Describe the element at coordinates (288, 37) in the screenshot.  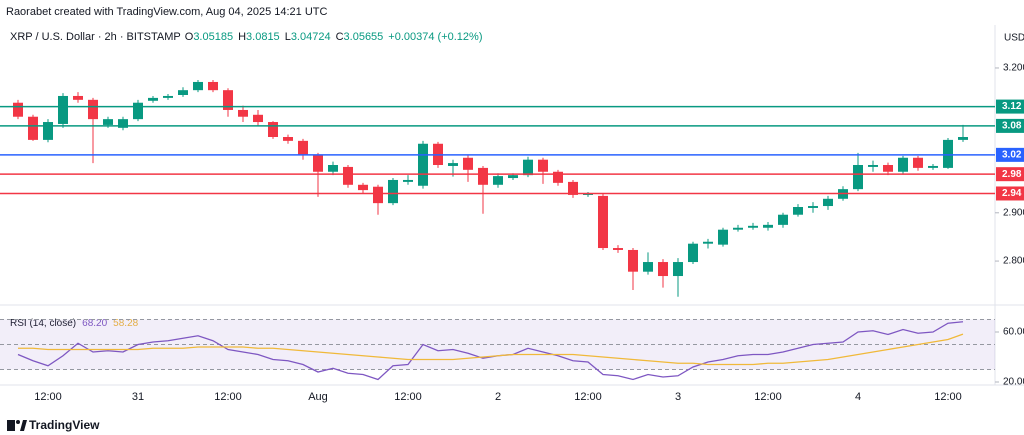
I see `ohlc-label: L` at that location.